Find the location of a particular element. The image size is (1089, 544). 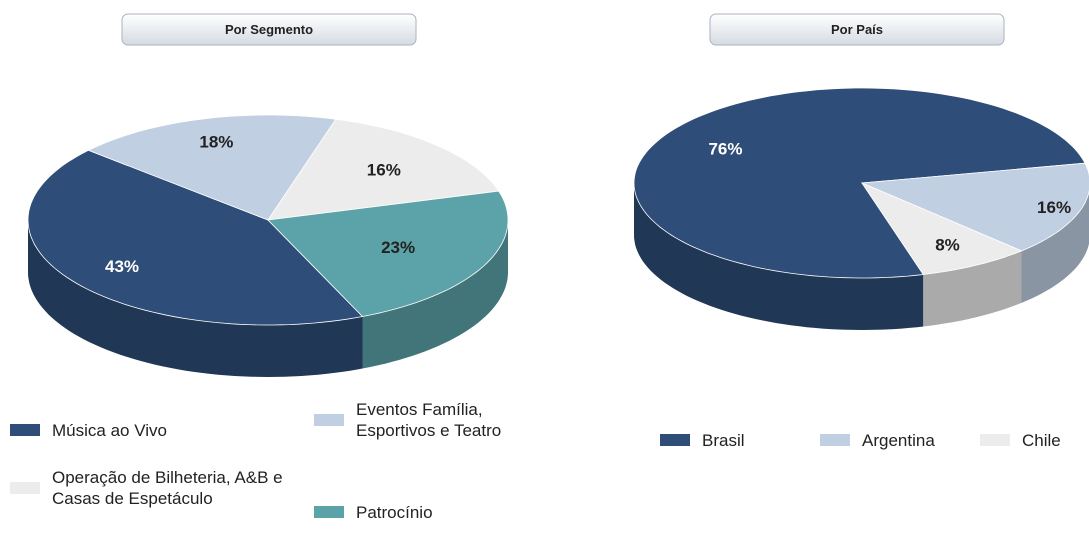

legend-item: Argentina is located at coordinates (900, 440).